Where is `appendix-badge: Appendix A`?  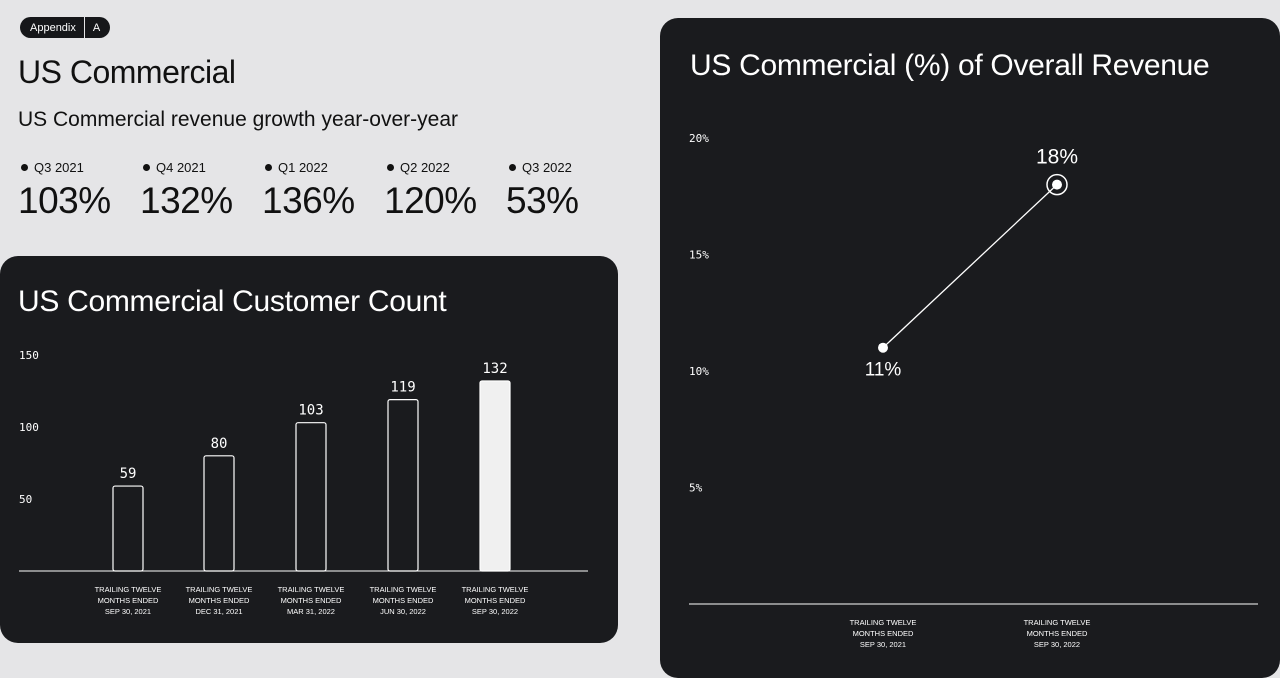
appendix-badge: Appendix A is located at coordinates (65, 27).